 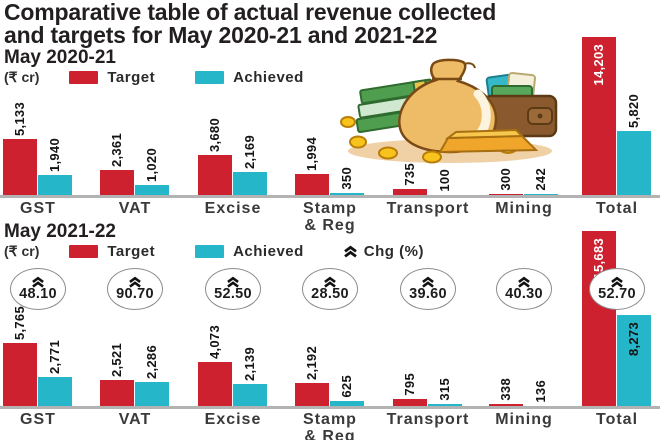 I want to click on value-label-achieved-transport: 315, so click(x=444, y=389).